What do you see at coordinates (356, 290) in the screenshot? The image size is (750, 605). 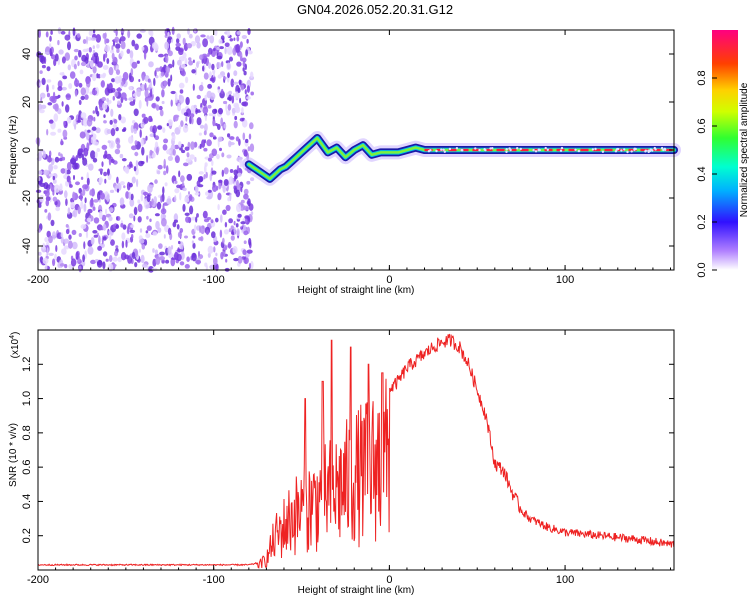 I see `spectrogram-x-label: Height of straight line (km)` at bounding box center [356, 290].